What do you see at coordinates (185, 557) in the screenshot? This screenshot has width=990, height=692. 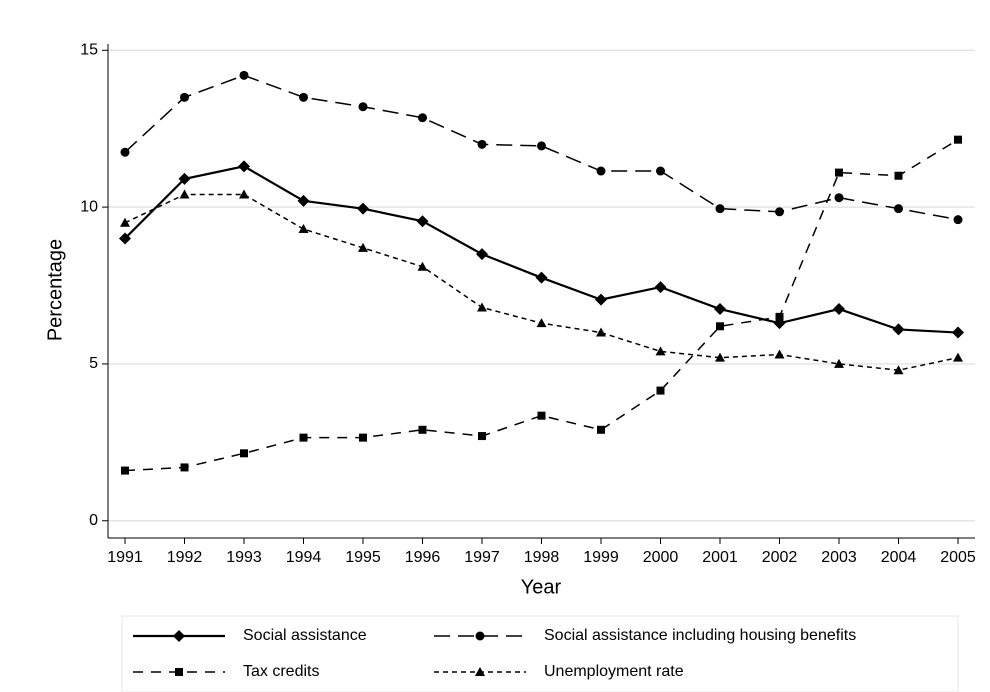 I see `x-tick-label: 1992` at bounding box center [185, 557].